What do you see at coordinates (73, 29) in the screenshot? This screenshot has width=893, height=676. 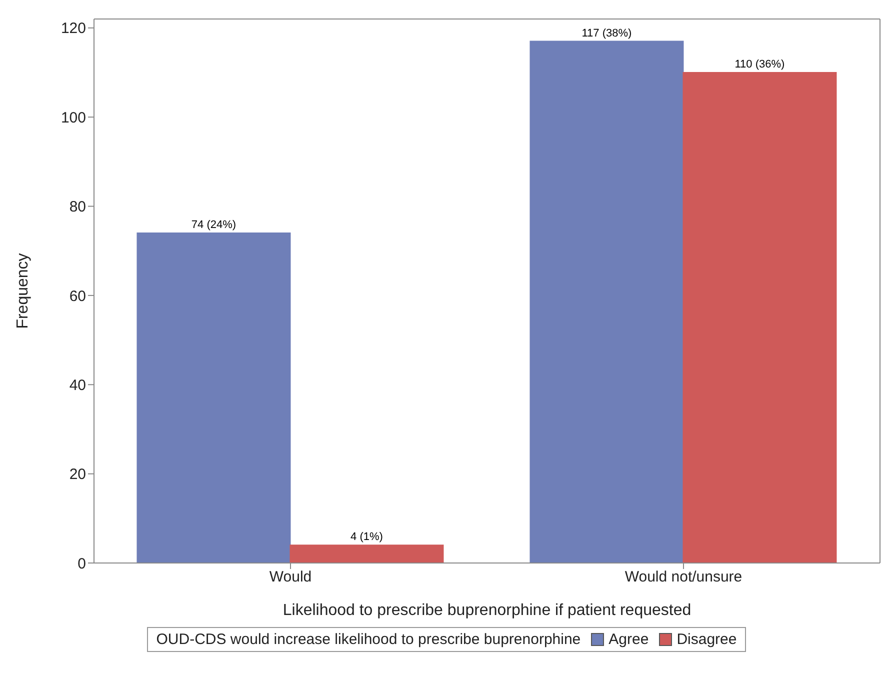 I see `y-tick-label: 120` at bounding box center [73, 29].